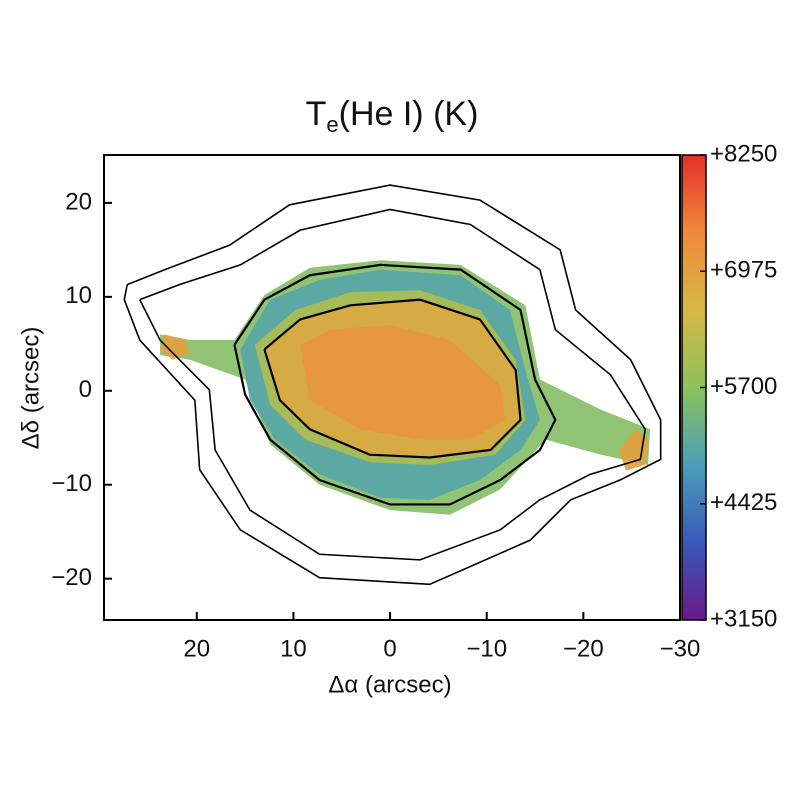 Image resolution: width=806 pixels, height=806 pixels. I want to click on x-tick-label: 10, so click(293, 648).